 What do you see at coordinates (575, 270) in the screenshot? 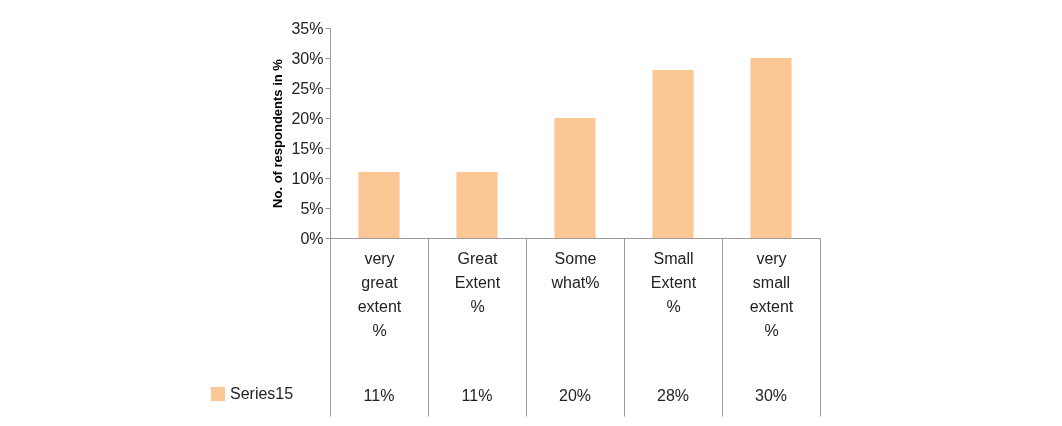
I see `x-tick-label: Some what%` at bounding box center [575, 270].